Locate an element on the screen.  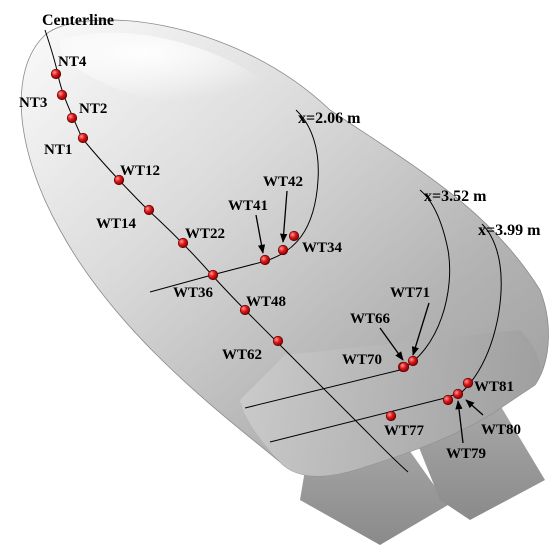
arrow-wt66 is located at coordinates (391, 344).